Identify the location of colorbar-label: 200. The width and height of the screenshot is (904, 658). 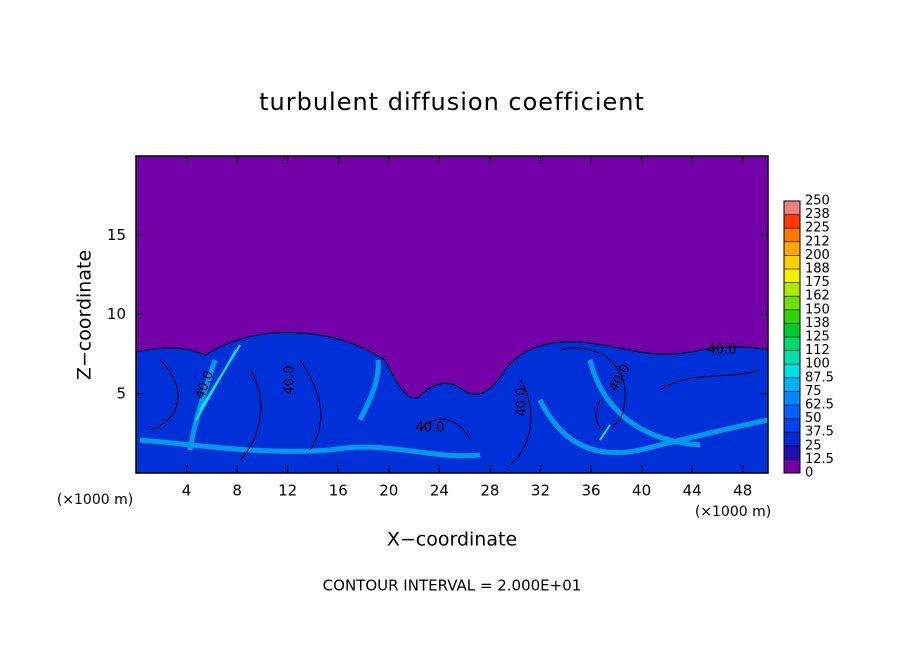
(817, 255).